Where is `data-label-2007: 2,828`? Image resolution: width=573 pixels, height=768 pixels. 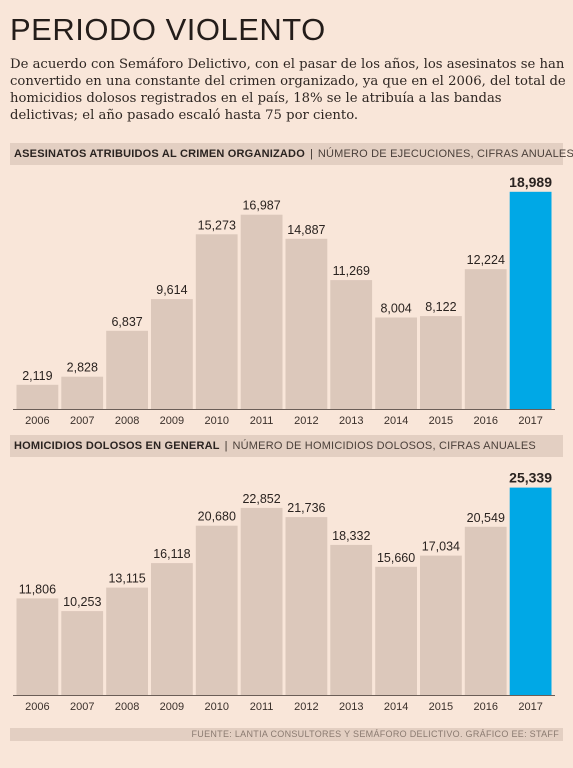 data-label-2007: 2,828 is located at coordinates (82, 368).